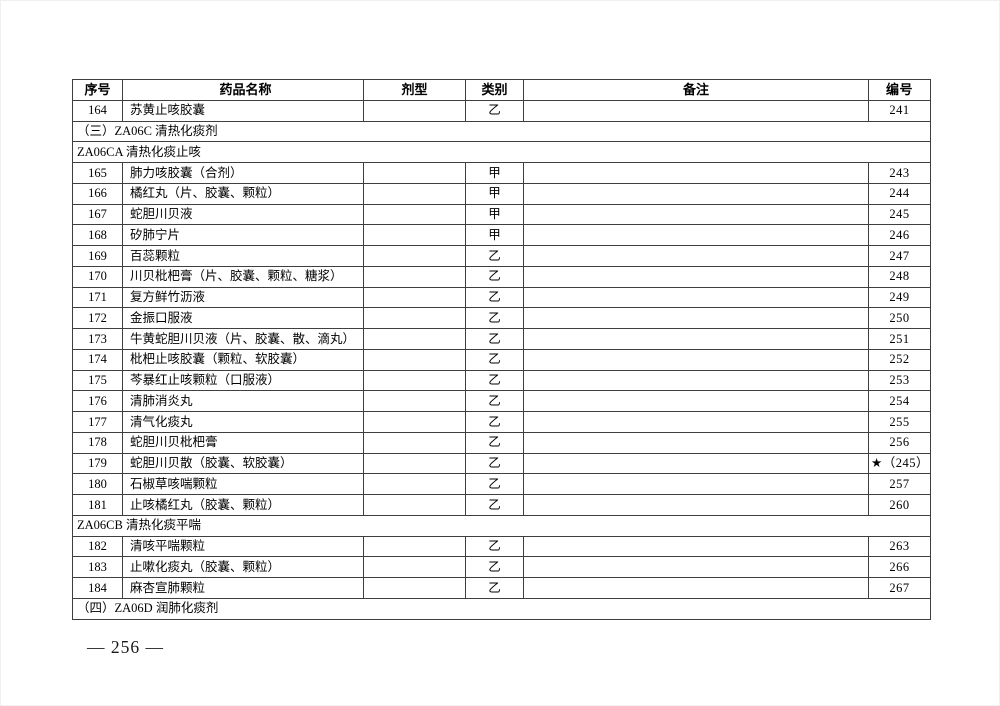 The width and height of the screenshot is (1000, 706). I want to click on page-number: — 256 —, so click(125, 647).